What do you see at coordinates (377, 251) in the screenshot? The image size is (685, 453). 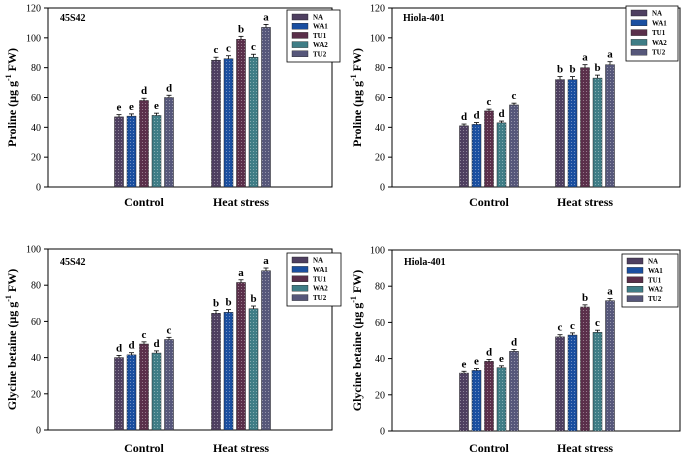 I see `y-tick-label: 100` at bounding box center [377, 251].